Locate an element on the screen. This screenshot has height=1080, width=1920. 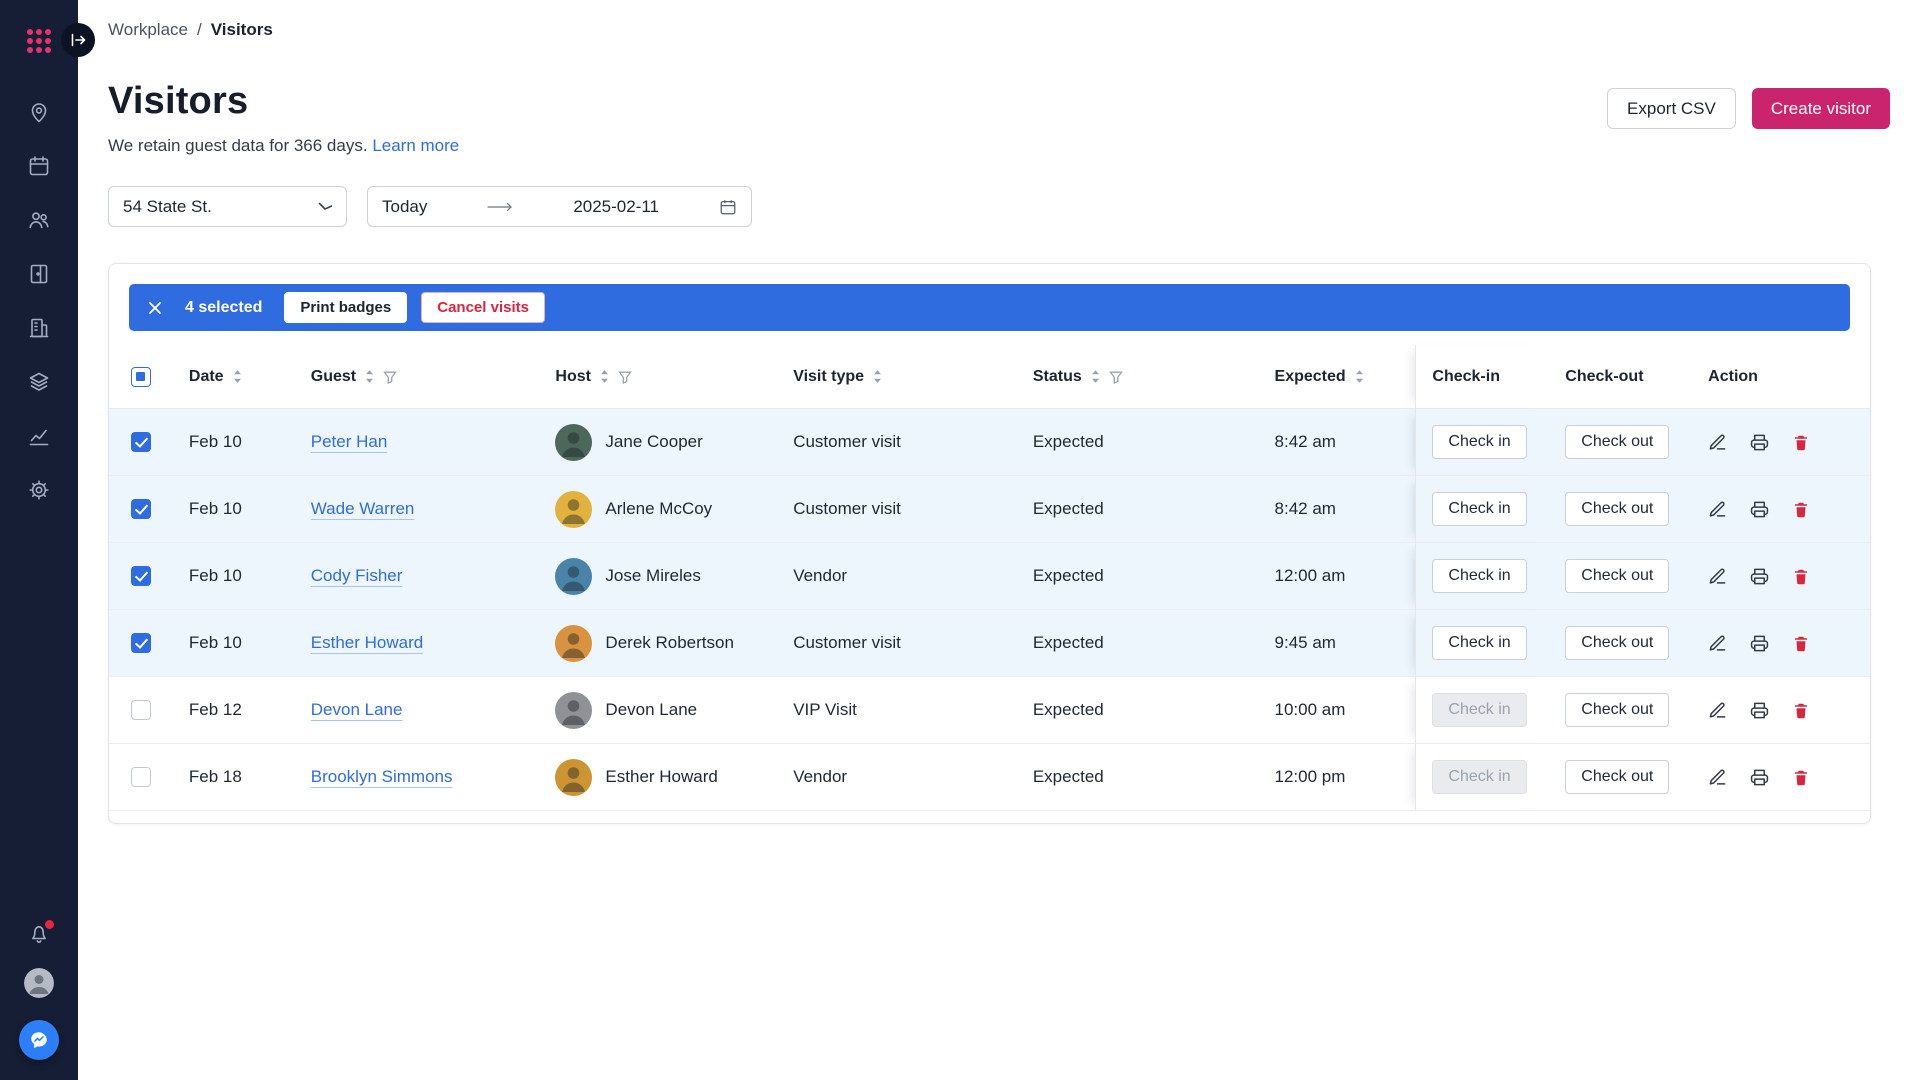
notification-badge is located at coordinates (49, 924).